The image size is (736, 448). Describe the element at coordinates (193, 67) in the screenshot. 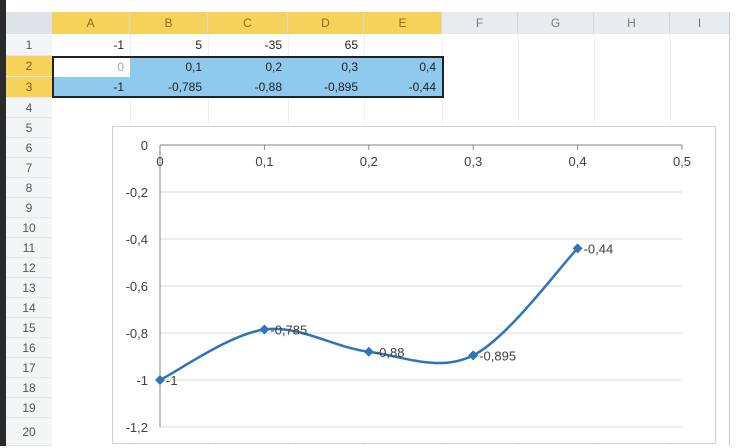

I see `cell-b2: 0,1` at that location.